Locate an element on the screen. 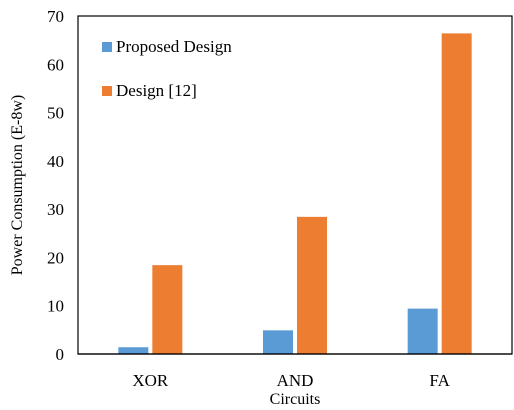 This screenshot has width=514, height=410. y-tick-label-6: 60 is located at coordinates (55, 64).